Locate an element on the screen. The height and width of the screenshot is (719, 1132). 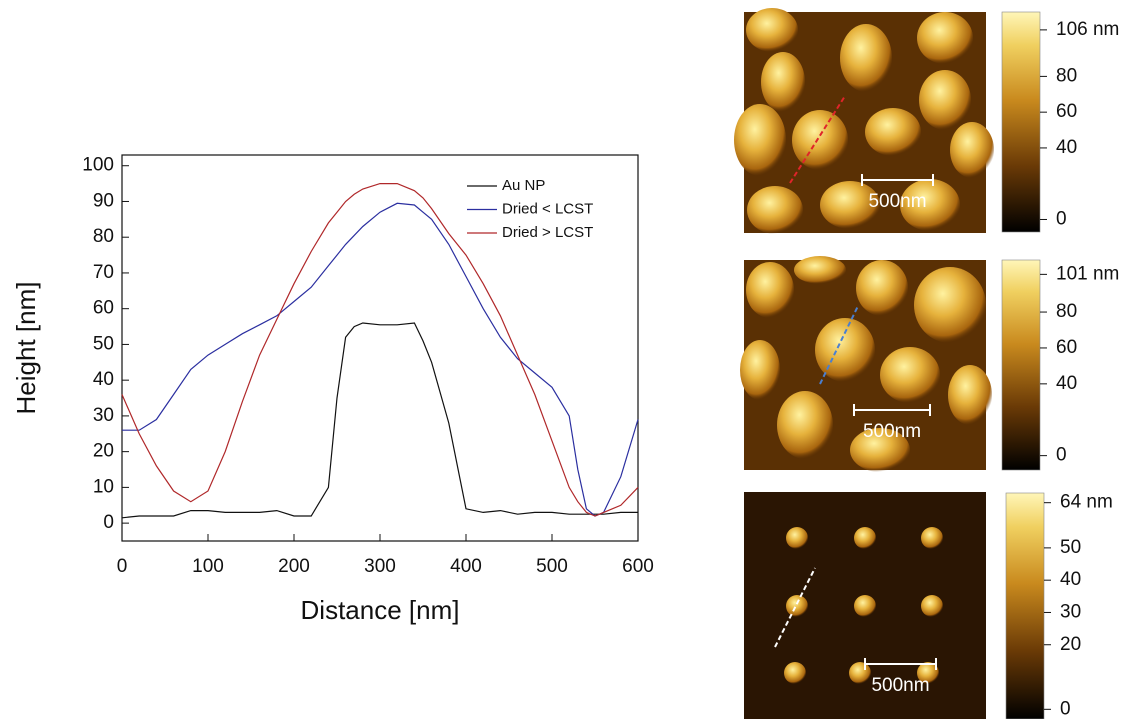
y-tick-label: 50 is located at coordinates (103, 343).